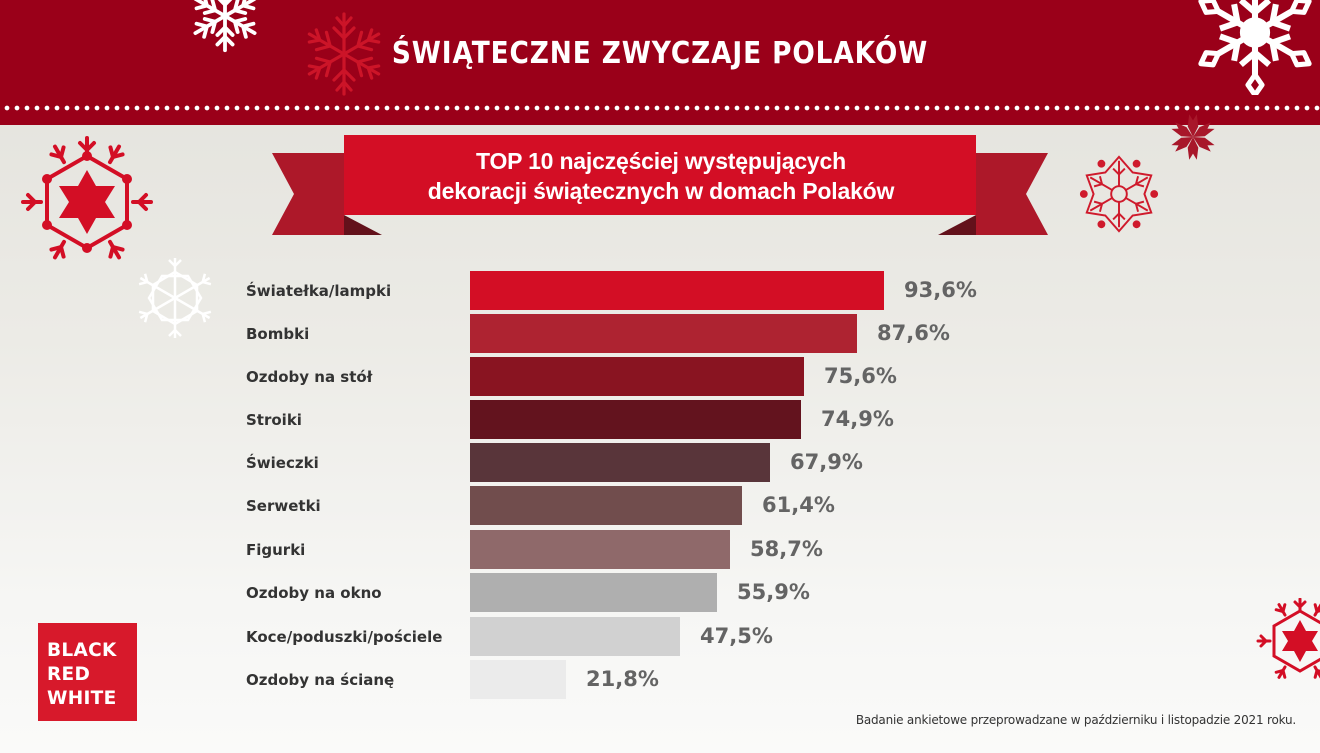  I want to click on bar-row: Ozdoby na stół 75,6%, so click(660, 376).